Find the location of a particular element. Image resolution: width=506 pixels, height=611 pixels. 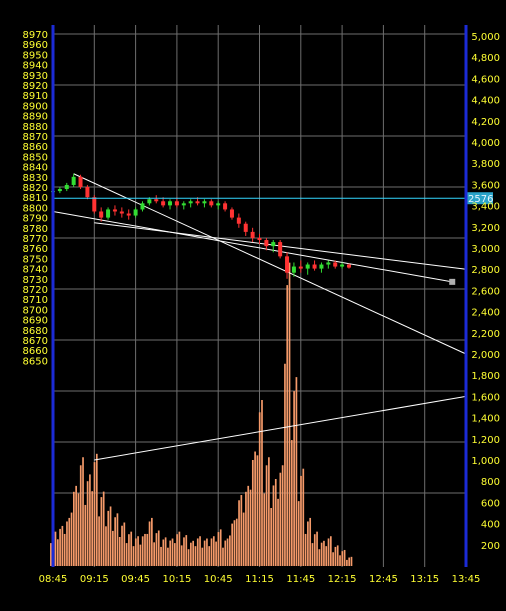

time-tick-label: 11:45 is located at coordinates (300, 579).